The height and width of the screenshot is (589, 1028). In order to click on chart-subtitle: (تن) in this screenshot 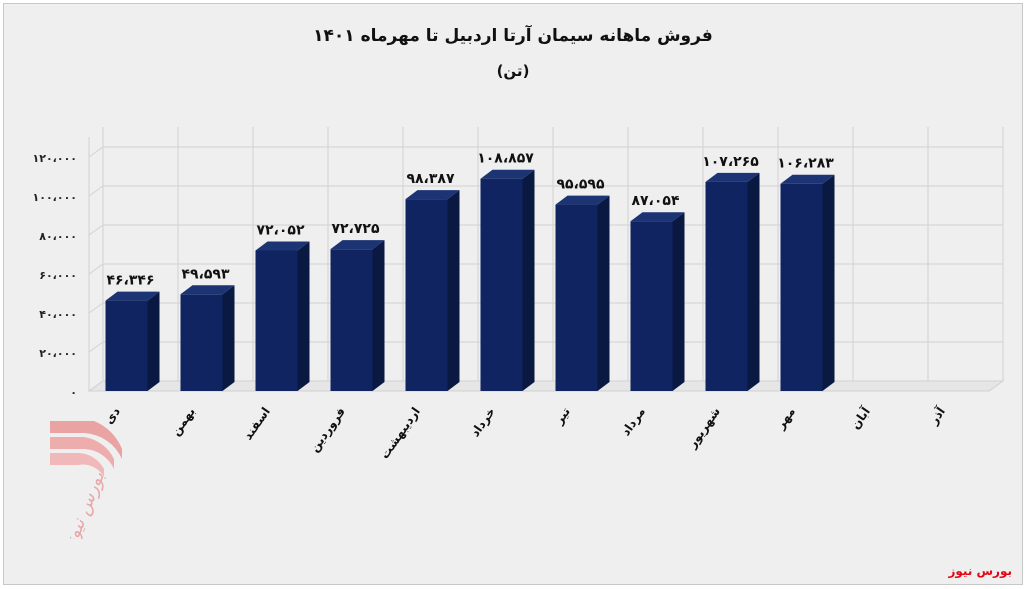, I will do `click(513, 71)`.